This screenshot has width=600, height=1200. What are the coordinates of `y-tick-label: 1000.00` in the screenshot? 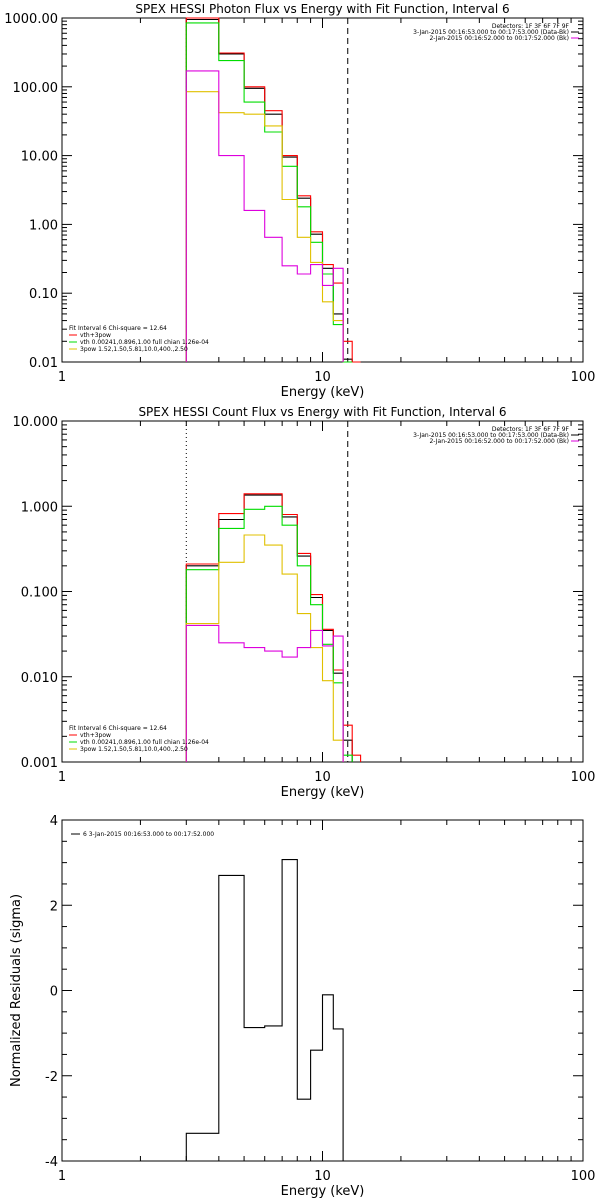 It's located at (31, 19).